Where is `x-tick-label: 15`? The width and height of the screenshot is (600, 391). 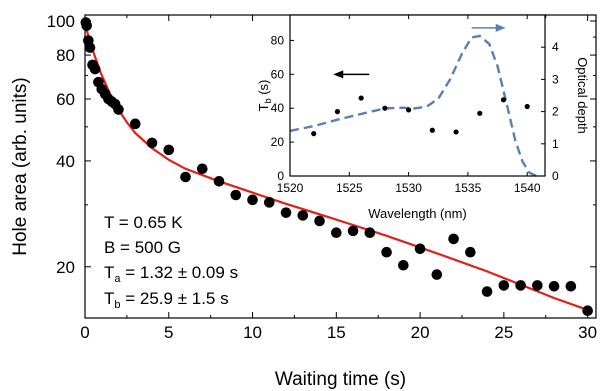
x-tick-label: 15 is located at coordinates (336, 332).